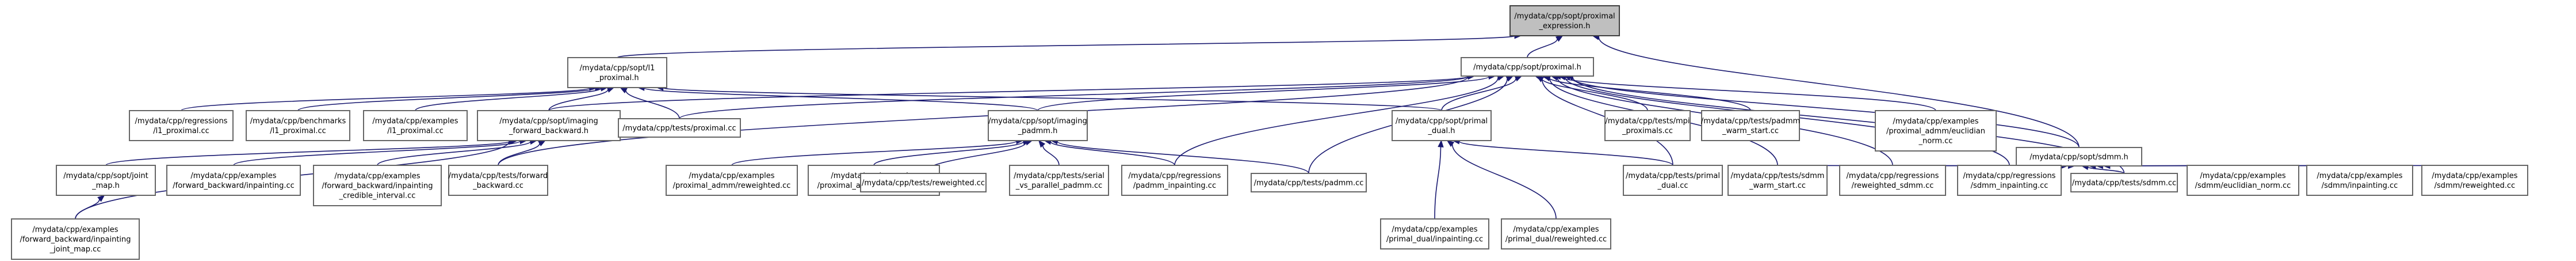 Image resolution: width=2576 pixels, height=261 pixels. What do you see at coordinates (578, 100) in the screenshot?
I see `edge-fbh-to-l1prox` at bounding box center [578, 100].